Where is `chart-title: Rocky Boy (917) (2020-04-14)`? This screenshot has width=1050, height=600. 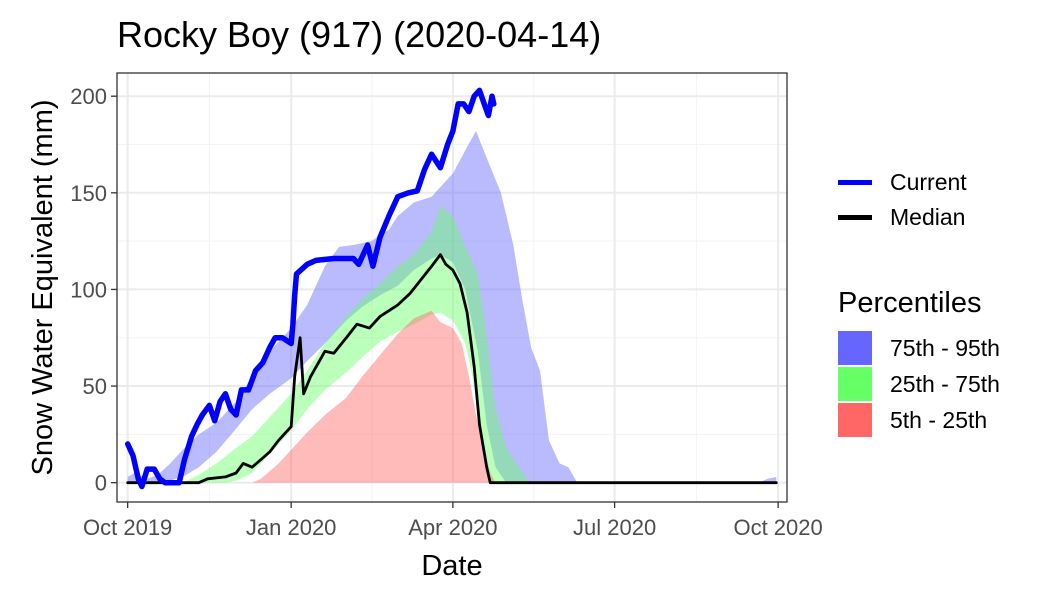
chart-title: Rocky Boy (917) (2020-04-14) is located at coordinates (359, 34).